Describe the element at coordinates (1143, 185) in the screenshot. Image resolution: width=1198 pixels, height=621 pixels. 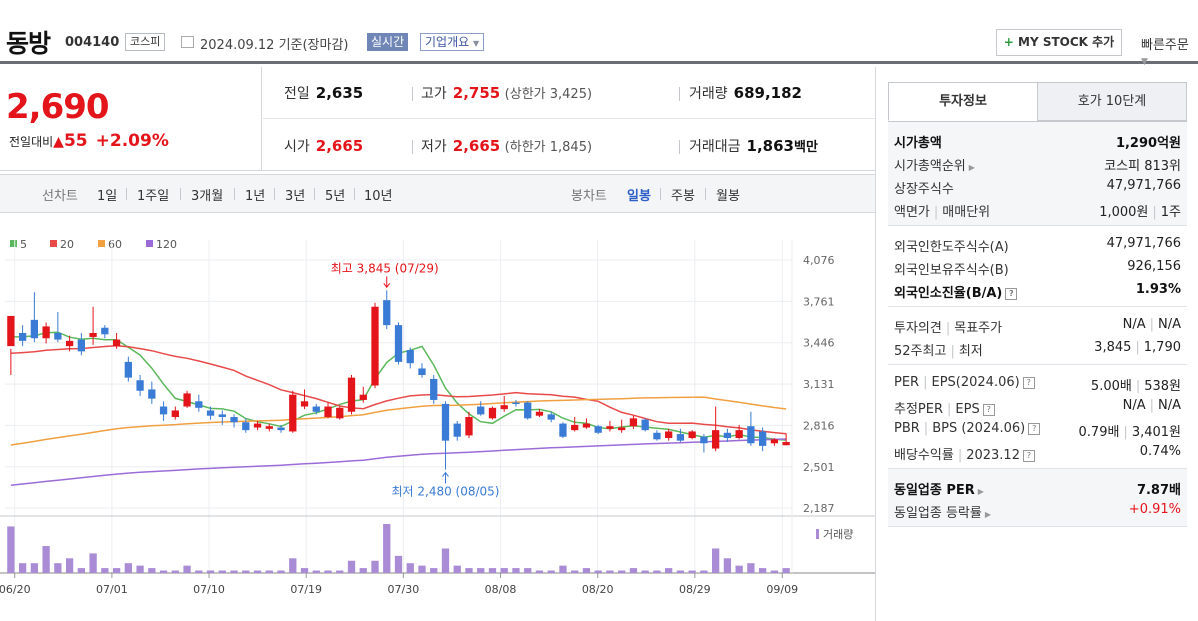
I see `info-value-text: 47,971,766` at that location.